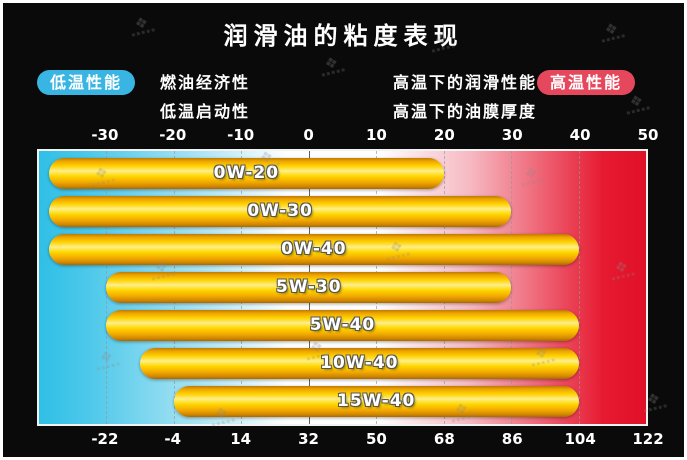  Describe the element at coordinates (580, 135) in the screenshot. I see `axis-tick-celsius: 40` at that location.